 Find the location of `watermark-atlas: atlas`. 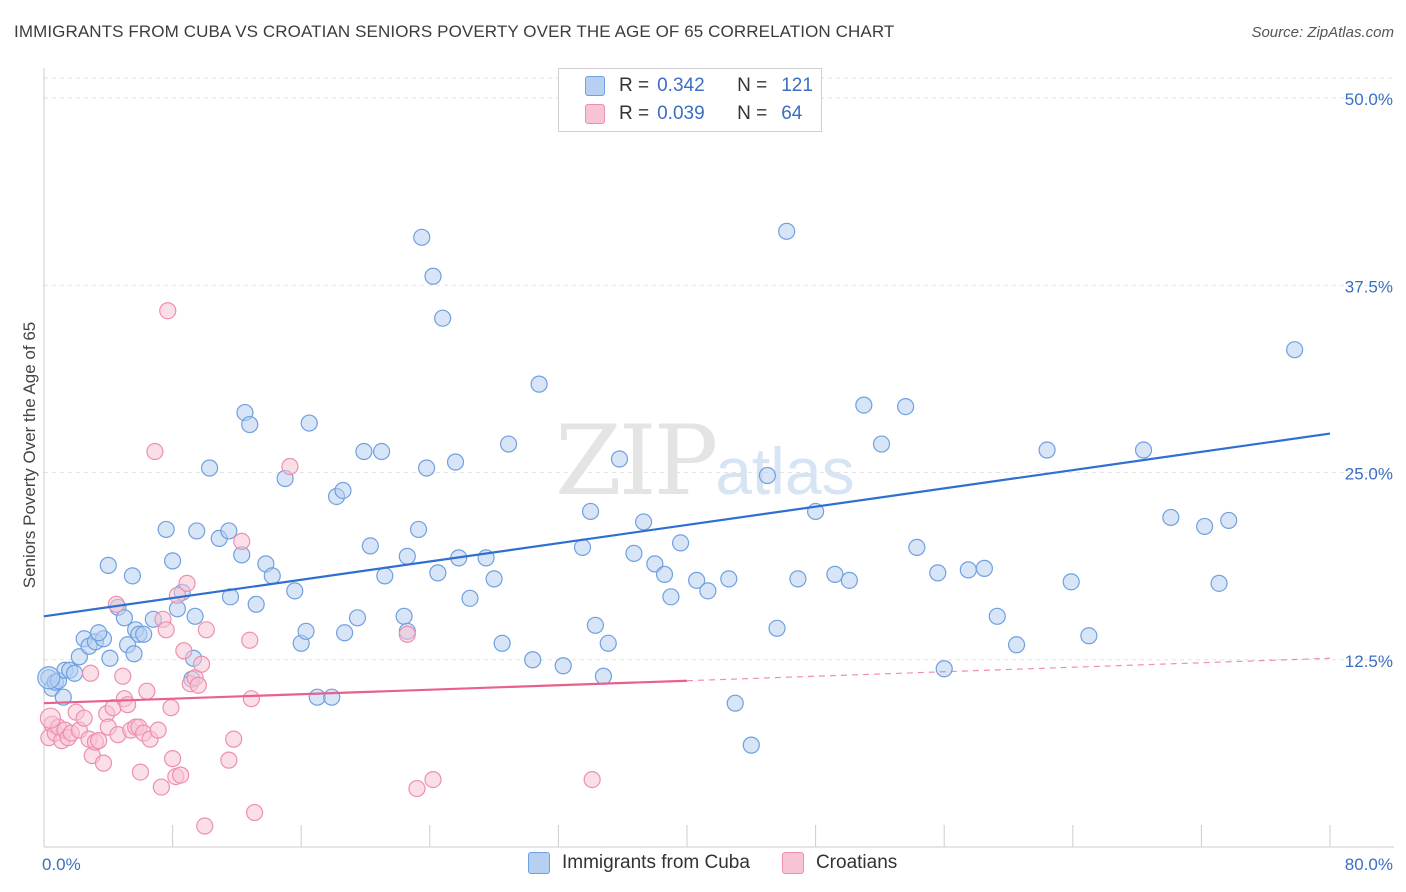

watermark-atlas: atlas is located at coordinates (785, 471).